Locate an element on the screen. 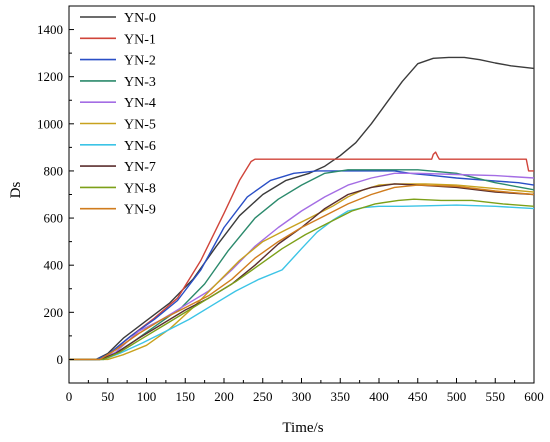 This screenshot has width=550, height=442. x-tick-label: 350 is located at coordinates (341, 396).